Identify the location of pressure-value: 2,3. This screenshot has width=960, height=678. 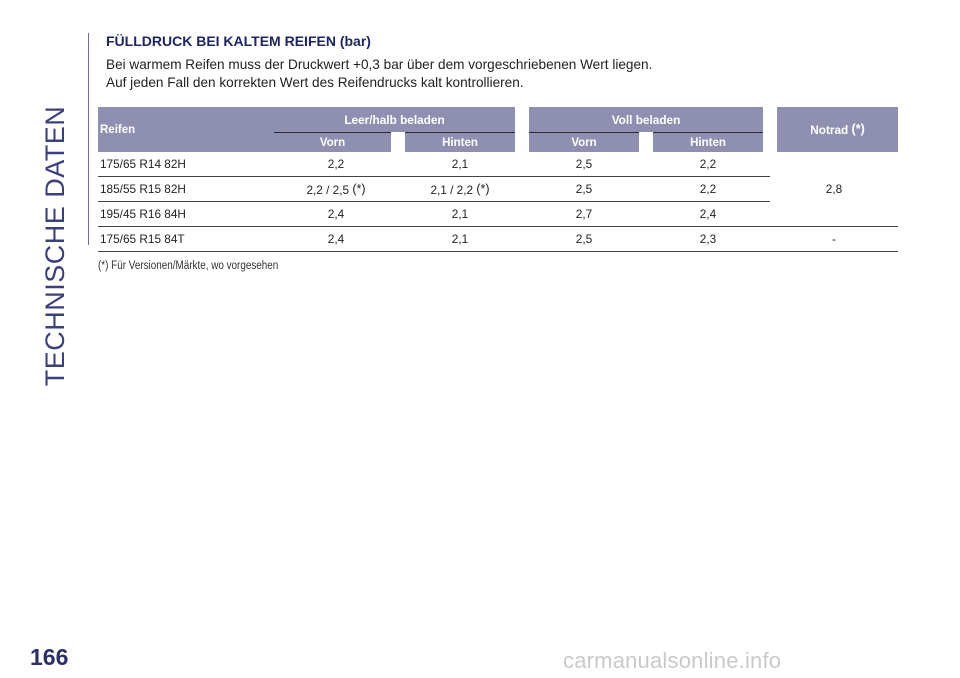
(708, 239).